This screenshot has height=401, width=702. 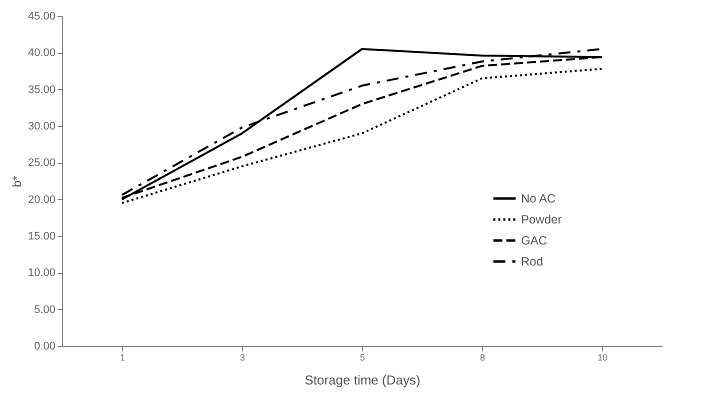 I want to click on y-tick-label: 10.00, so click(x=42, y=273).